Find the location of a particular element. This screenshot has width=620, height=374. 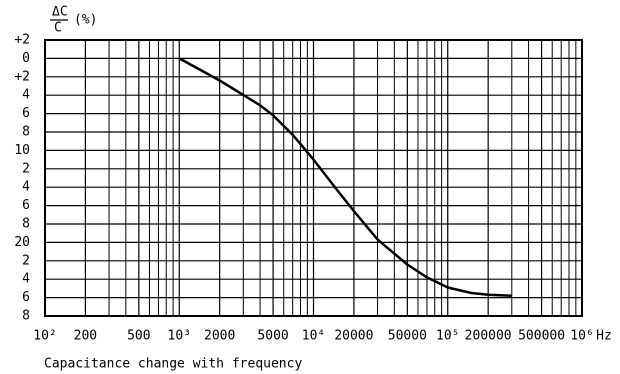

y-label-numerator: ΔC is located at coordinates (60, 12).